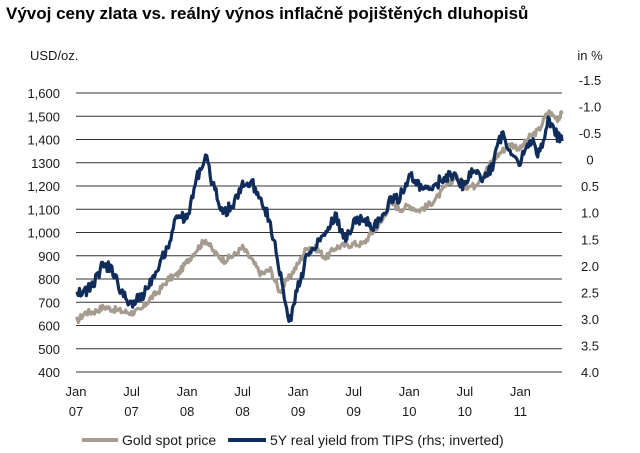 This screenshot has width=640, height=453. I want to click on right-tick-label: 1.5, so click(590, 239).